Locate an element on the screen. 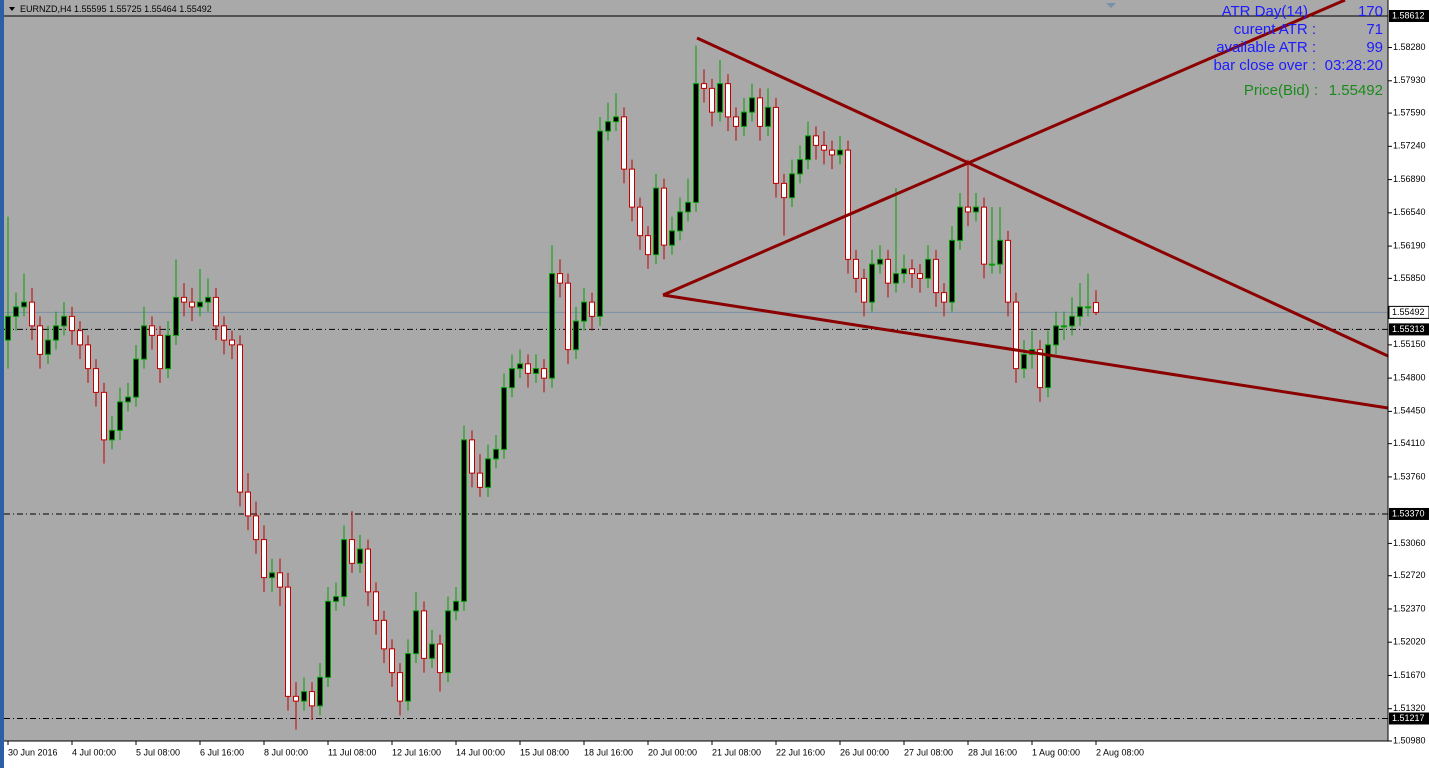  x-tick-label: 6 Jul 16:00 is located at coordinates (222, 752).